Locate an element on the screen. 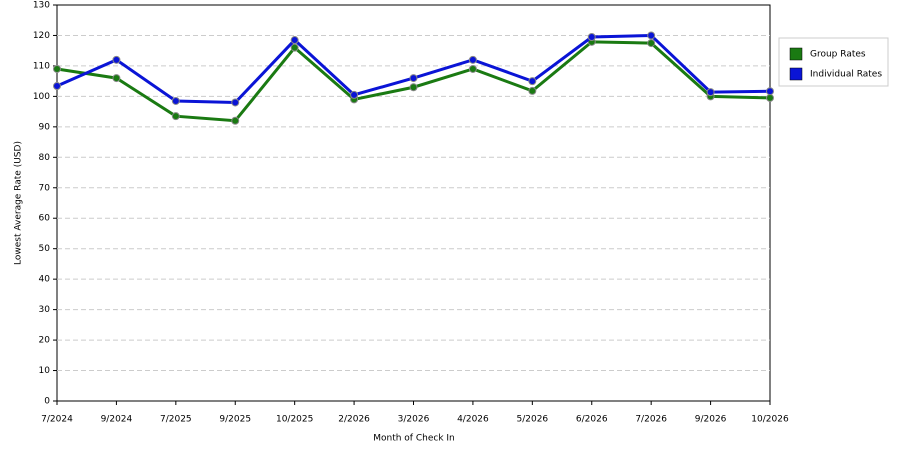 The width and height of the screenshot is (900, 450). legend-label: Group Rates is located at coordinates (838, 55).